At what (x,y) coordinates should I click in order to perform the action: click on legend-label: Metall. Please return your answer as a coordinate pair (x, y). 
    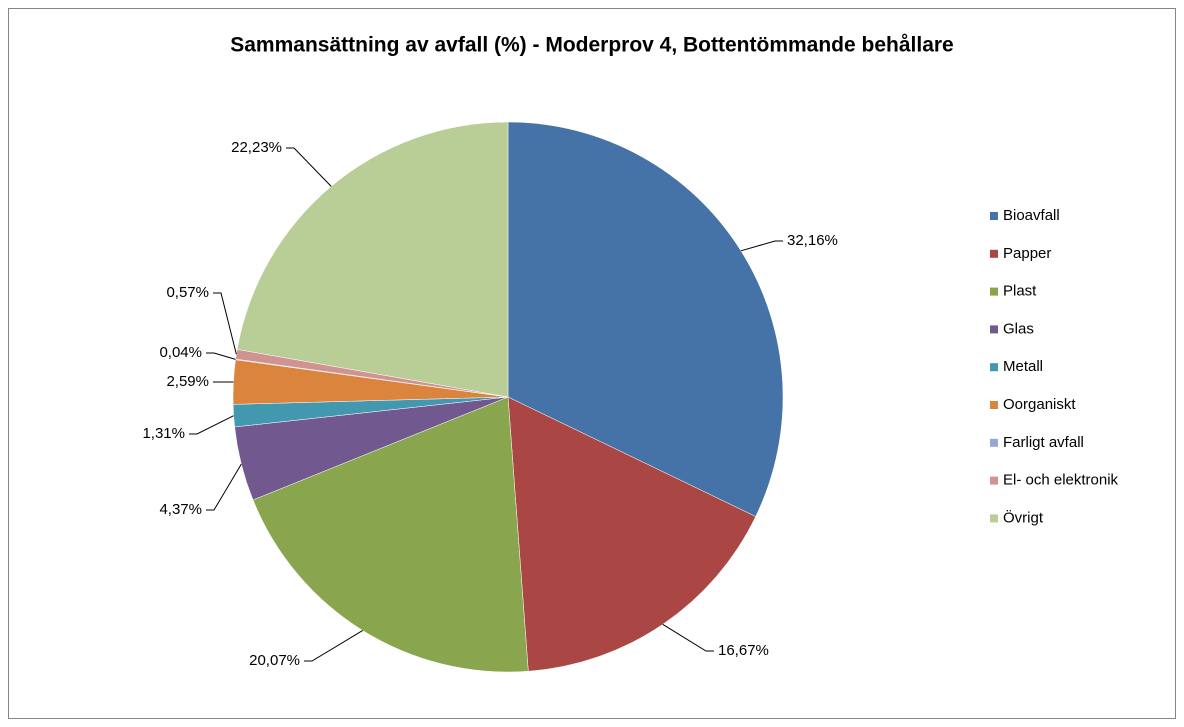
    Looking at the image, I should click on (1023, 366).